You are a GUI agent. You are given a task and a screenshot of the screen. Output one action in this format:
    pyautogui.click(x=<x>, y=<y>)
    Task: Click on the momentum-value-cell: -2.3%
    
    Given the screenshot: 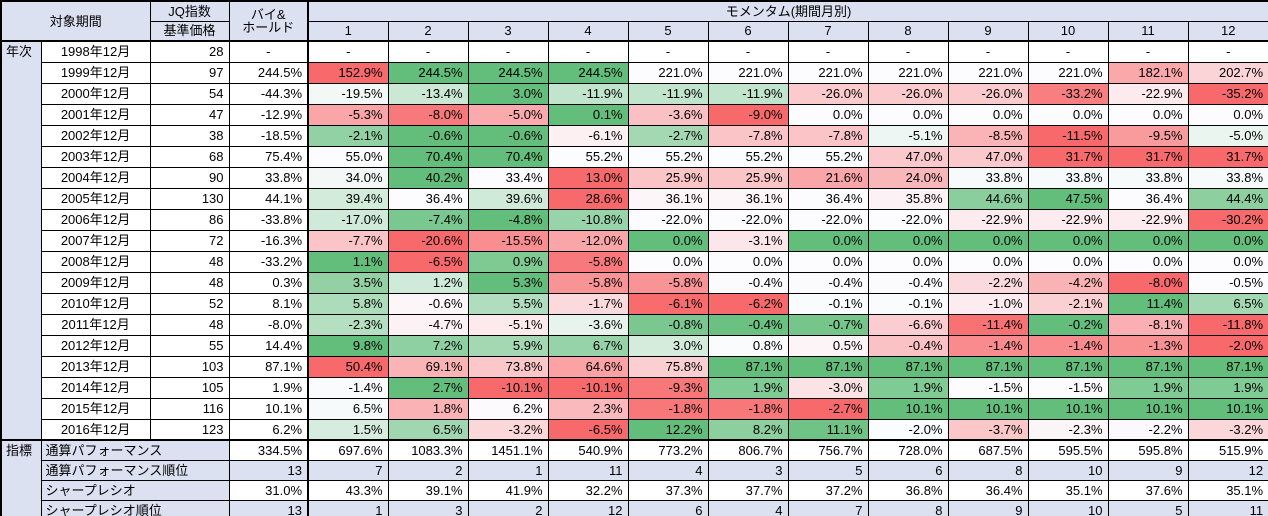 What is the action you would take?
    pyautogui.click(x=1068, y=429)
    